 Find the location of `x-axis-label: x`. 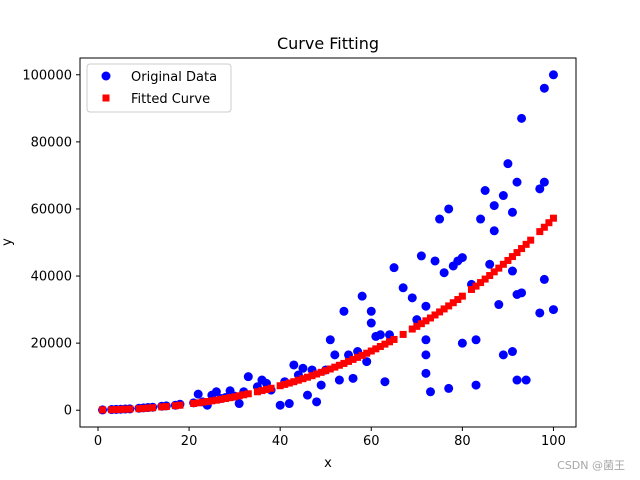

x-axis-label: x is located at coordinates (328, 463).